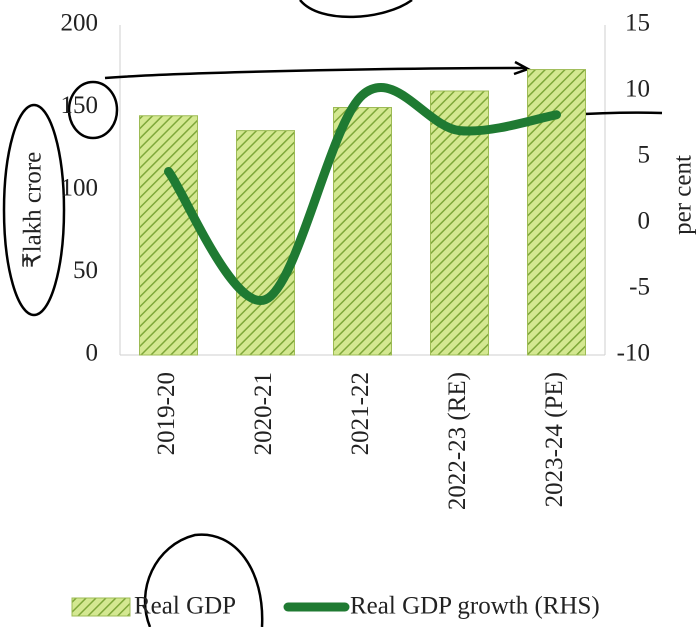 This screenshot has width=700, height=627. What do you see at coordinates (360, 413) in the screenshot?
I see `x-tick-label: 2021-22` at bounding box center [360, 413].